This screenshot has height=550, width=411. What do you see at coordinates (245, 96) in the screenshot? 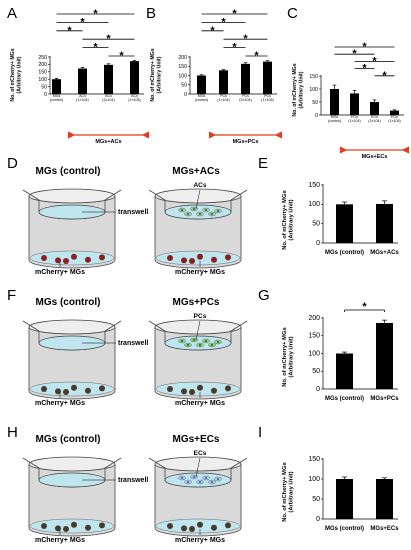
I see `x-category-label: PCs` at bounding box center [245, 96].